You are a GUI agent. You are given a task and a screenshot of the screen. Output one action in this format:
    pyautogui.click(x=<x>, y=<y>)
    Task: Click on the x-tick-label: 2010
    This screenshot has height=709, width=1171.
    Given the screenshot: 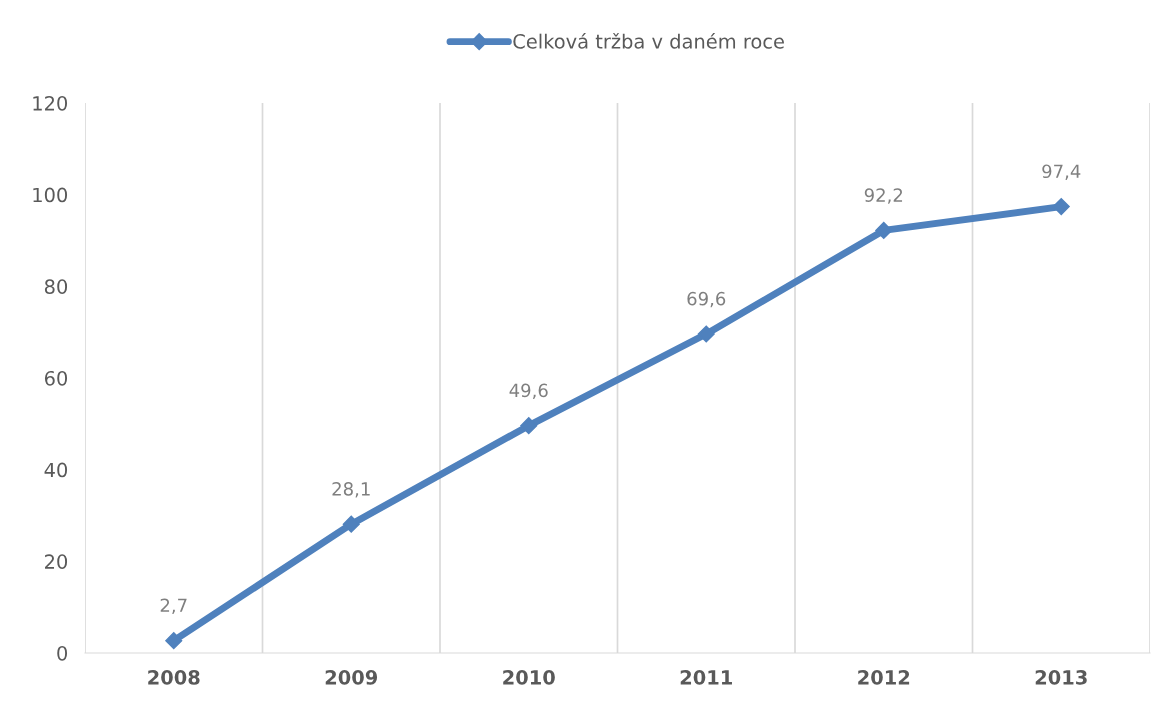 What is the action you would take?
    pyautogui.click(x=529, y=677)
    